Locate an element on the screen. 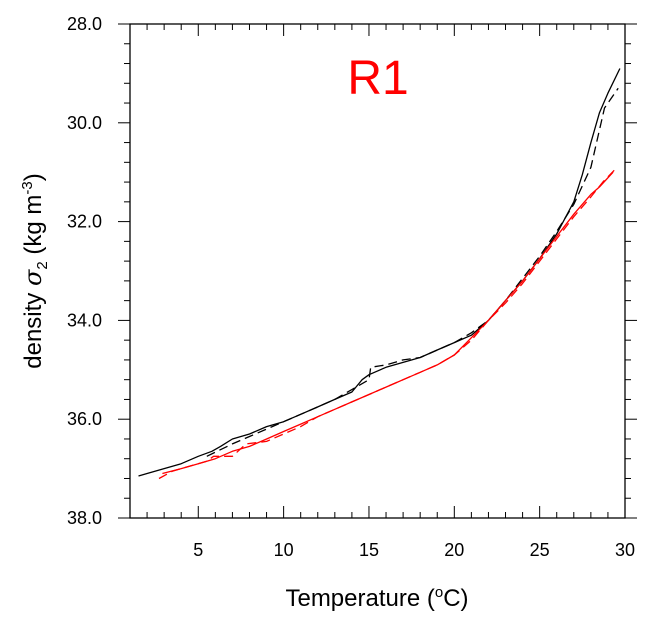 The width and height of the screenshot is (650, 623). x-tick-label: 10 is located at coordinates (284, 550).